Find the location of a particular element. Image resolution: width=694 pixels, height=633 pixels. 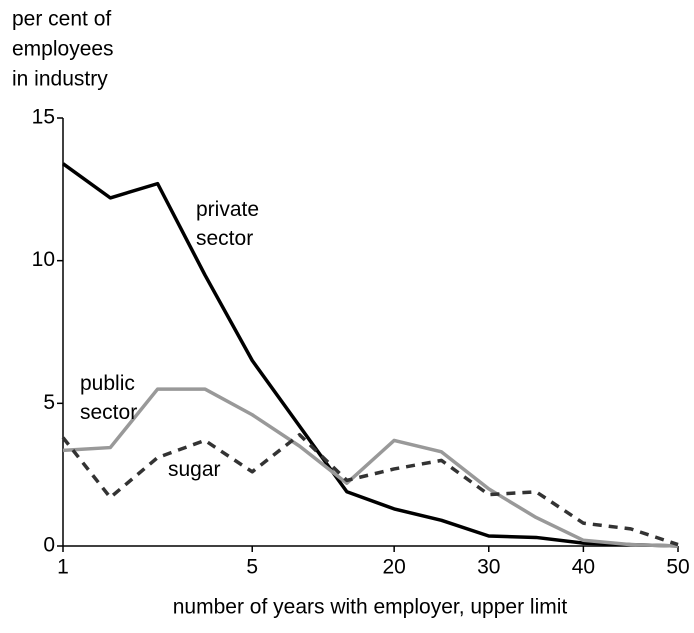

series-label: sugar is located at coordinates (194, 469).